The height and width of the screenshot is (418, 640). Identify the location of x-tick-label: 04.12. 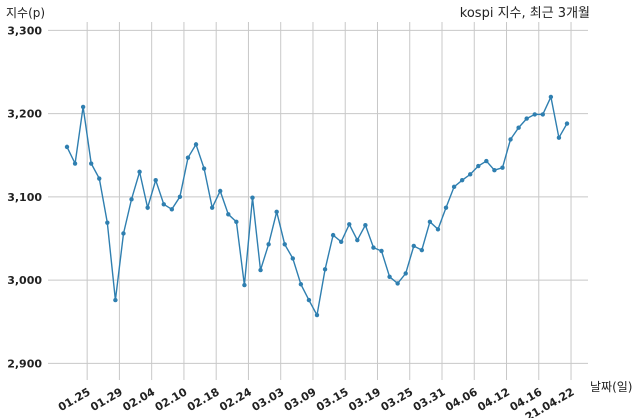
(493, 399).